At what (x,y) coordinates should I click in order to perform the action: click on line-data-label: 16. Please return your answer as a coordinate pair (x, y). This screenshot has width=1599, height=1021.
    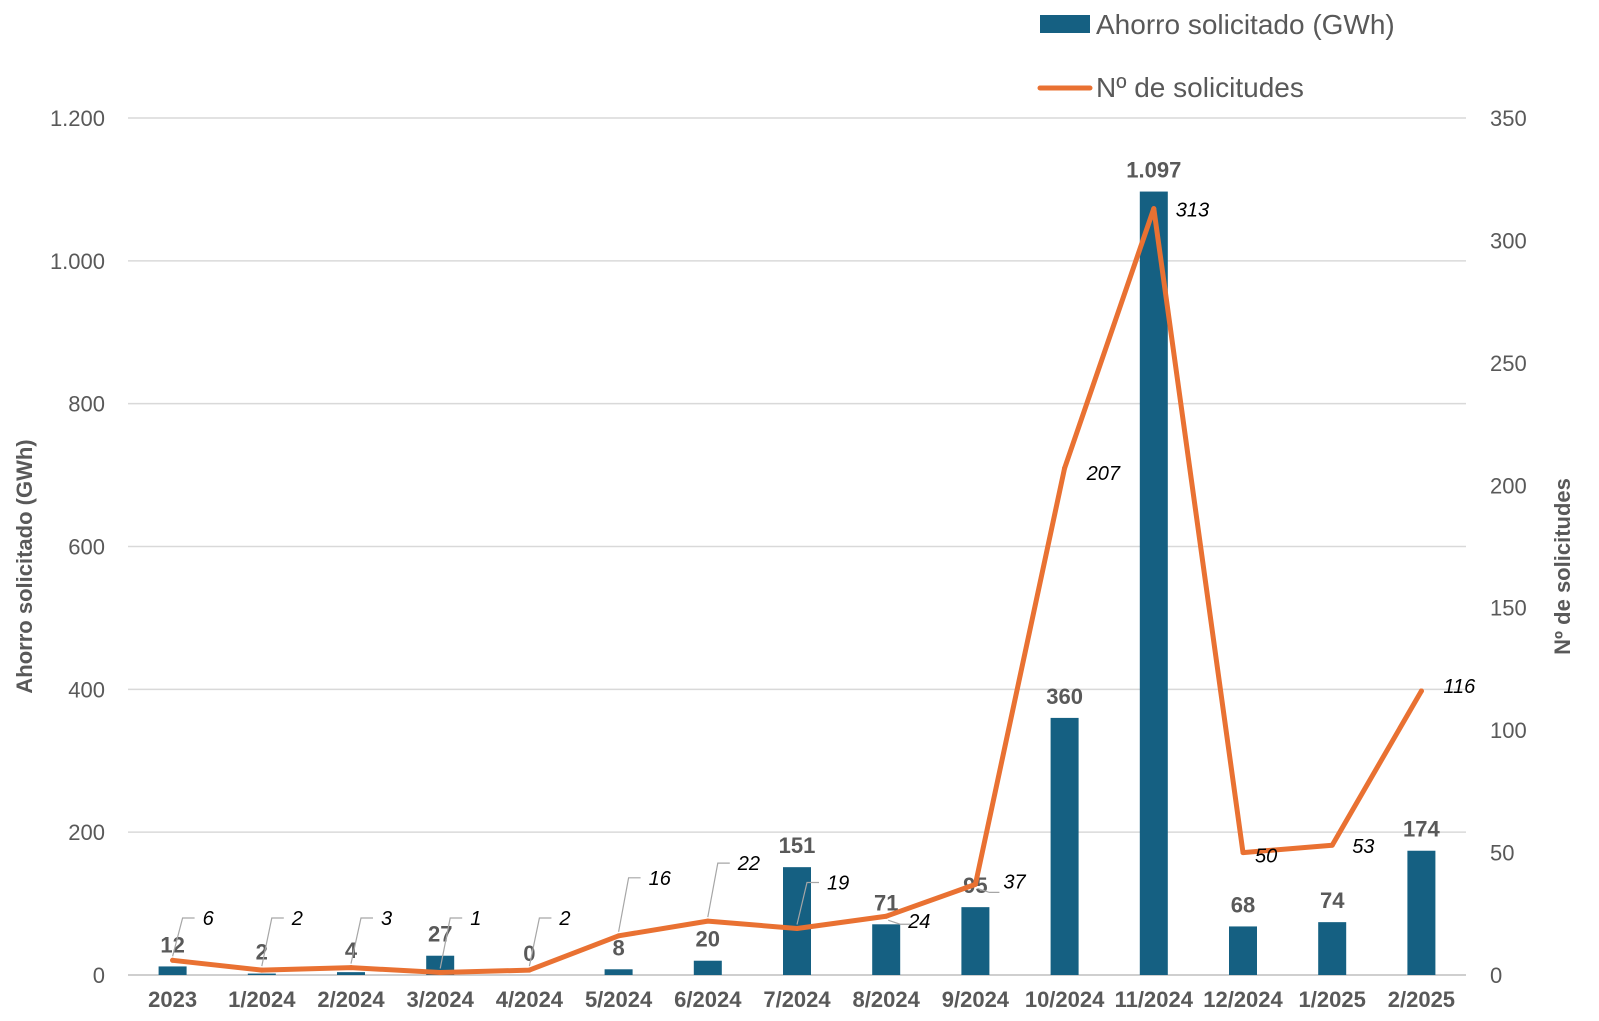
    Looking at the image, I should click on (660, 879).